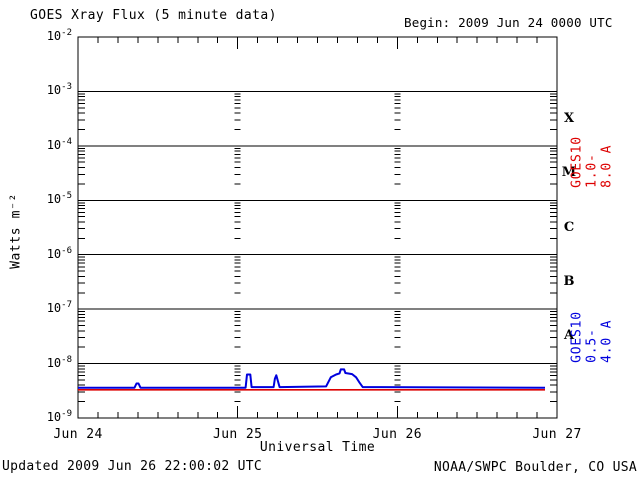 The height and width of the screenshot is (480, 640). Describe the element at coordinates (16, 231) in the screenshot. I see `y-axis-title: Watts m⁻²` at that location.